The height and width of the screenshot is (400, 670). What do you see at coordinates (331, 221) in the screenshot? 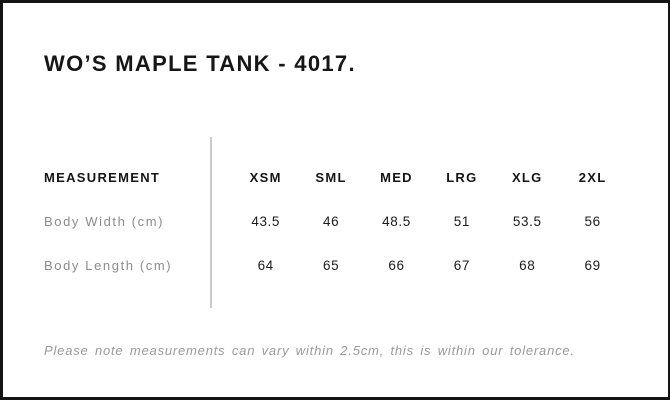
I see `body-width-sml: 46` at bounding box center [331, 221].